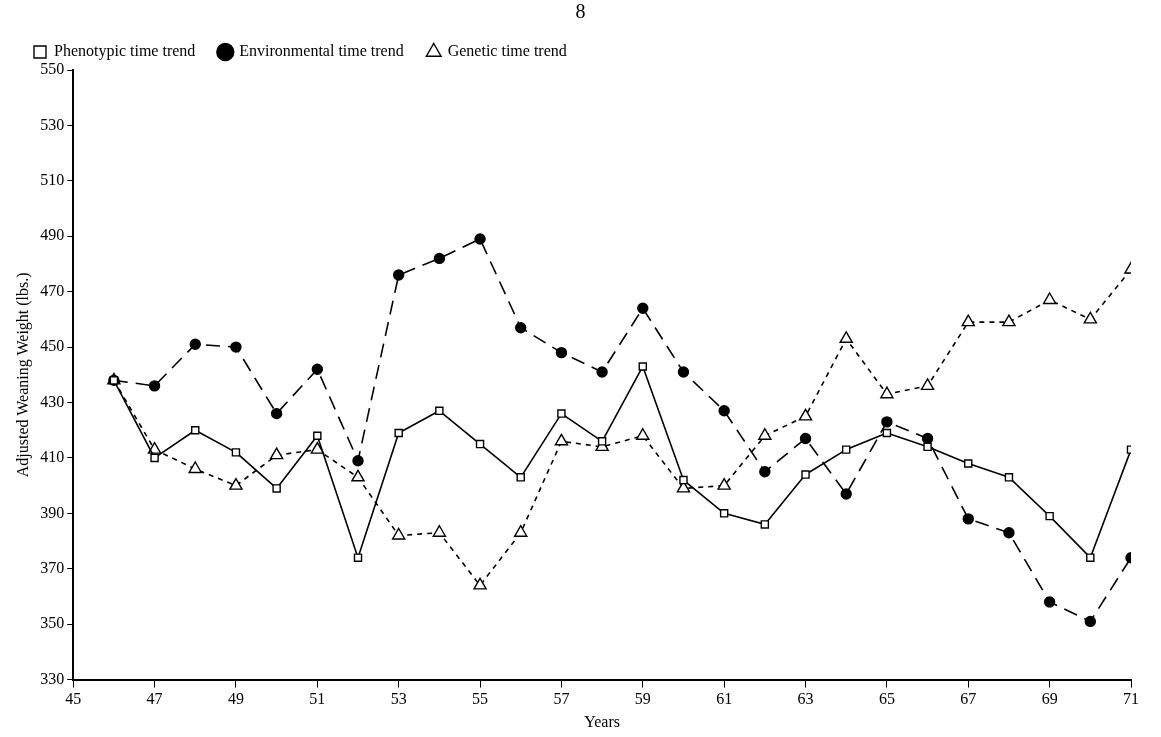  What do you see at coordinates (602, 721) in the screenshot?
I see `x-axis-title: Years` at bounding box center [602, 721].